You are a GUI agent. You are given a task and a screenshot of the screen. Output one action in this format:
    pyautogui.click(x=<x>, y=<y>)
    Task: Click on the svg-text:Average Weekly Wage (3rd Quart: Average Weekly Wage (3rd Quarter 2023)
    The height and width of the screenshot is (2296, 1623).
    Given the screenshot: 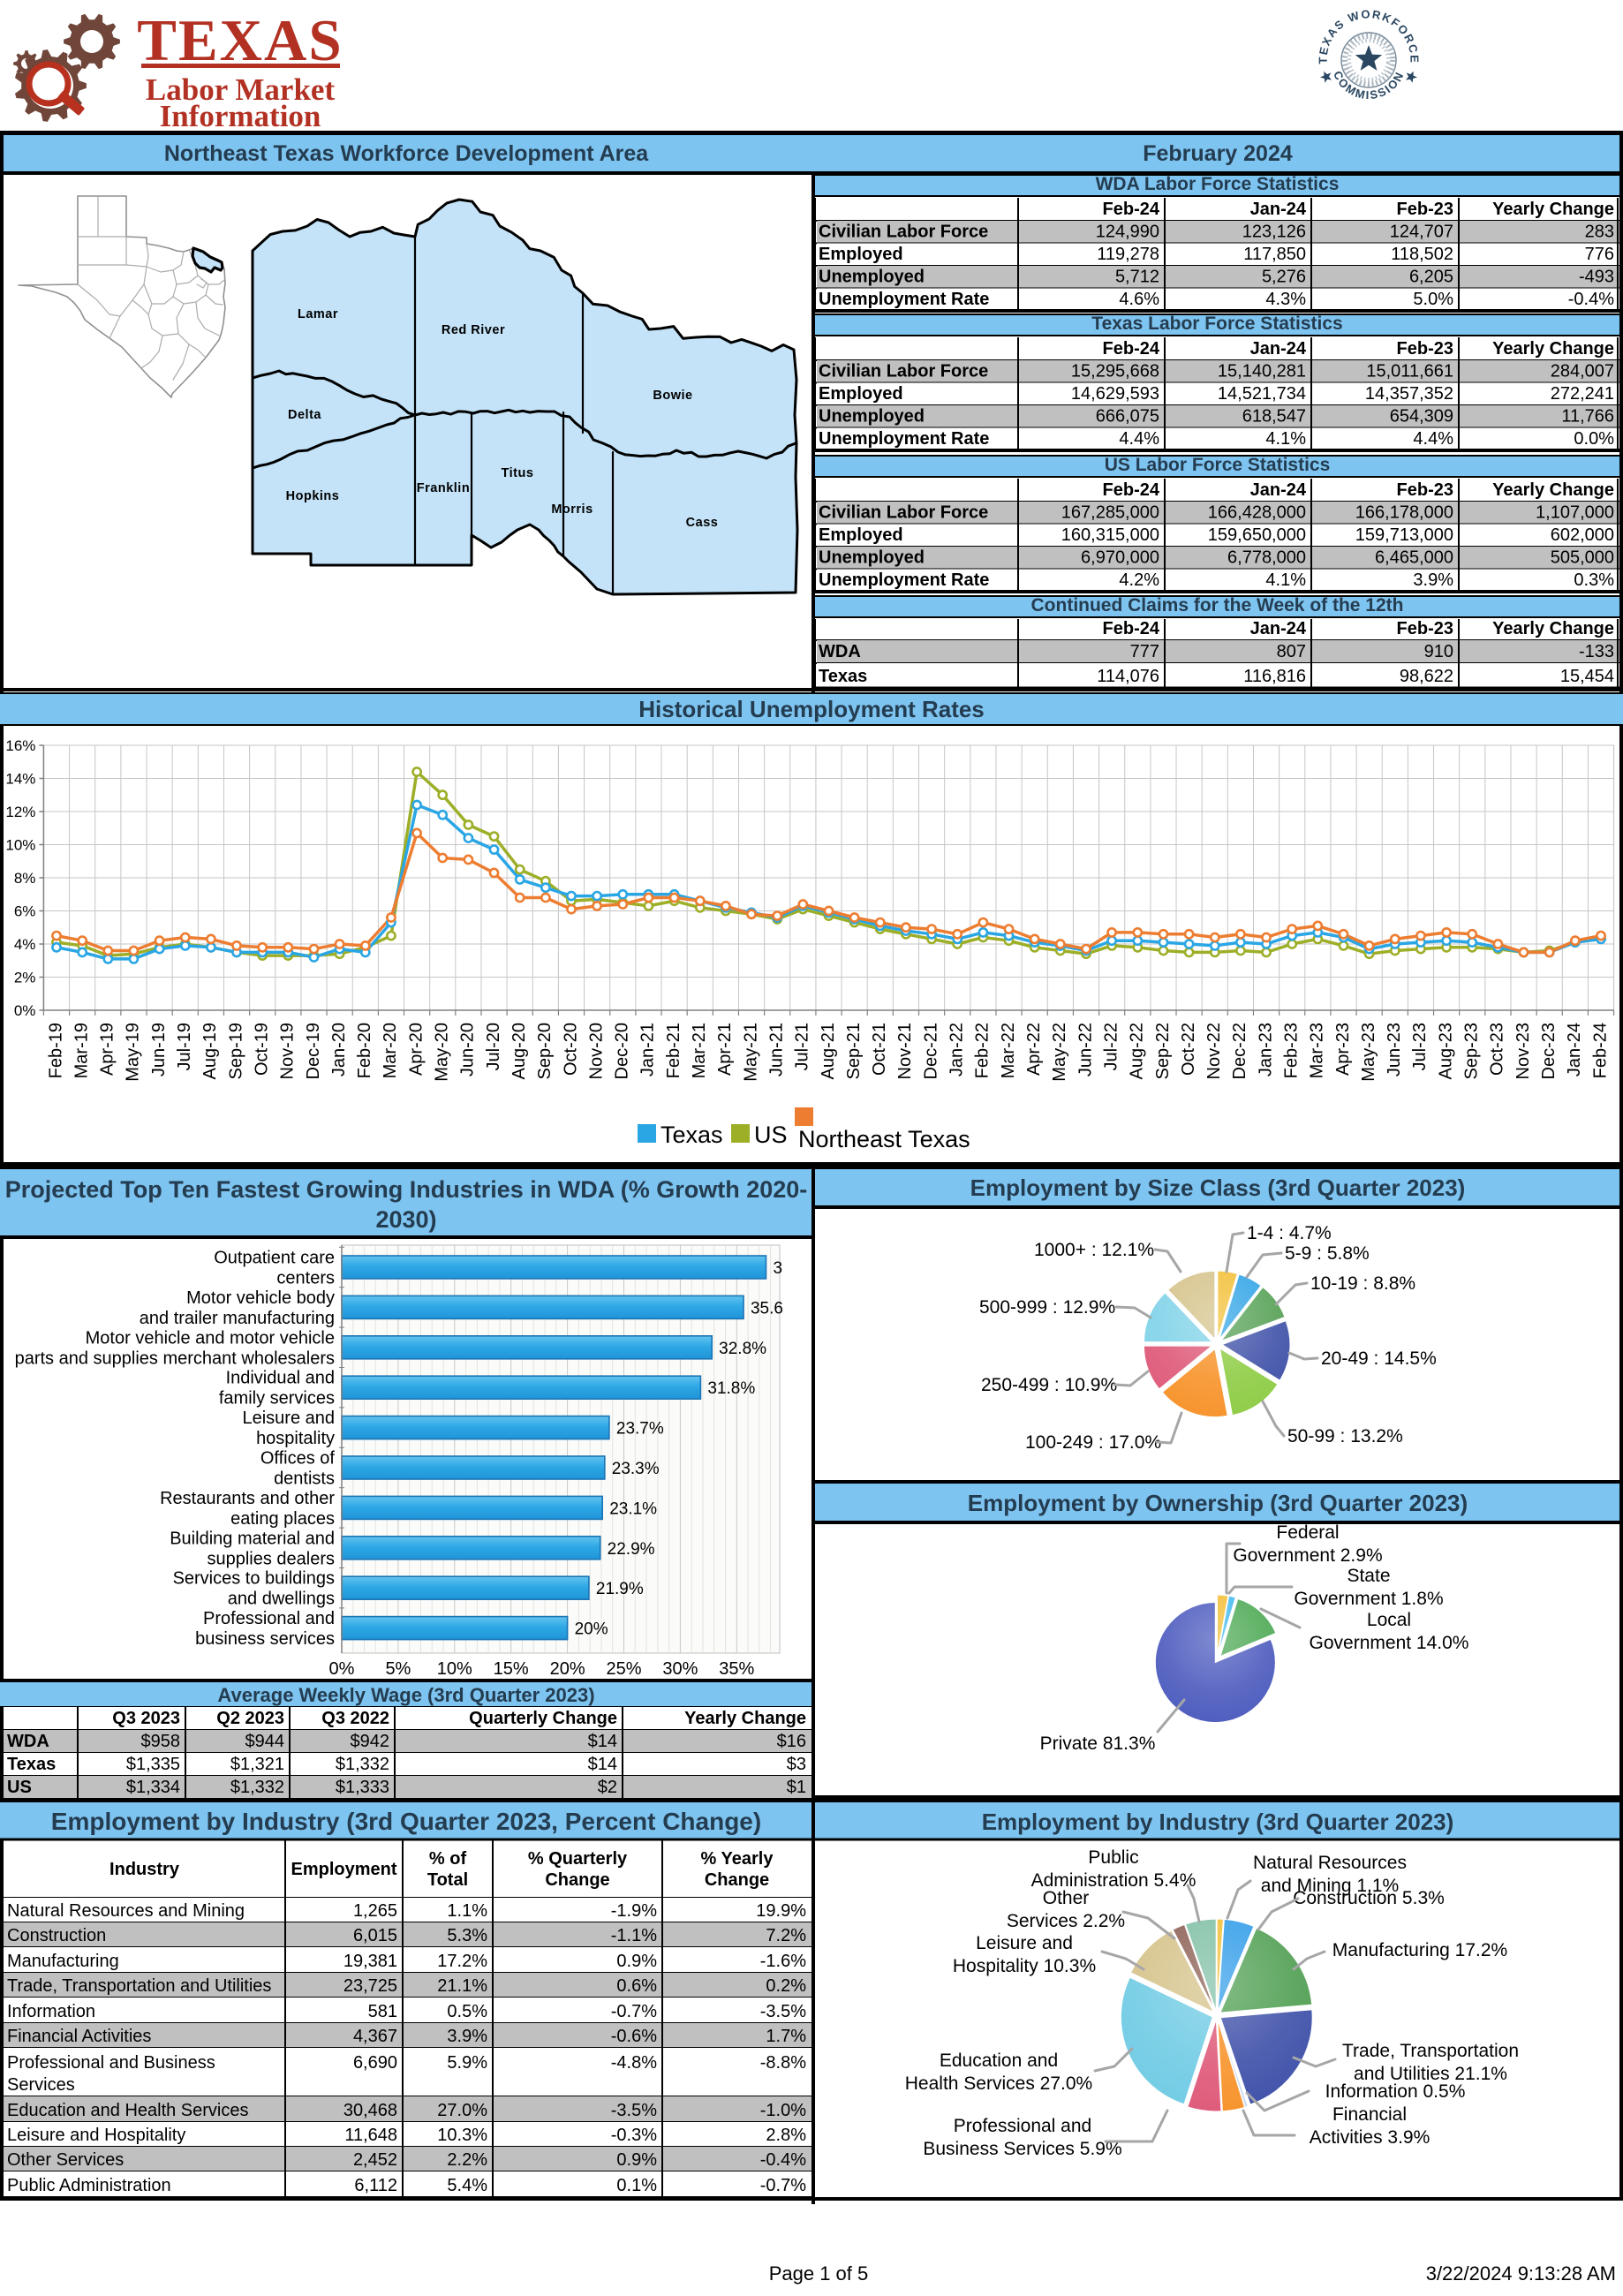 What is the action you would take?
    pyautogui.click(x=405, y=1695)
    